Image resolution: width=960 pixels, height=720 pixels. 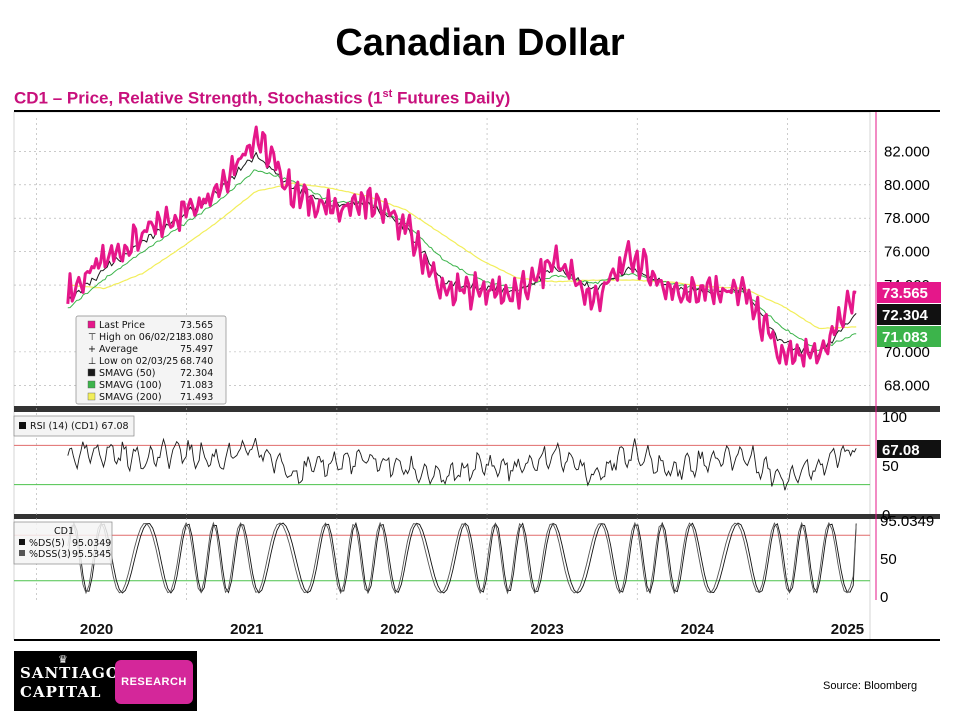 What do you see at coordinates (907, 218) in the screenshot?
I see `y-tick-label: 78.000` at bounding box center [907, 218].